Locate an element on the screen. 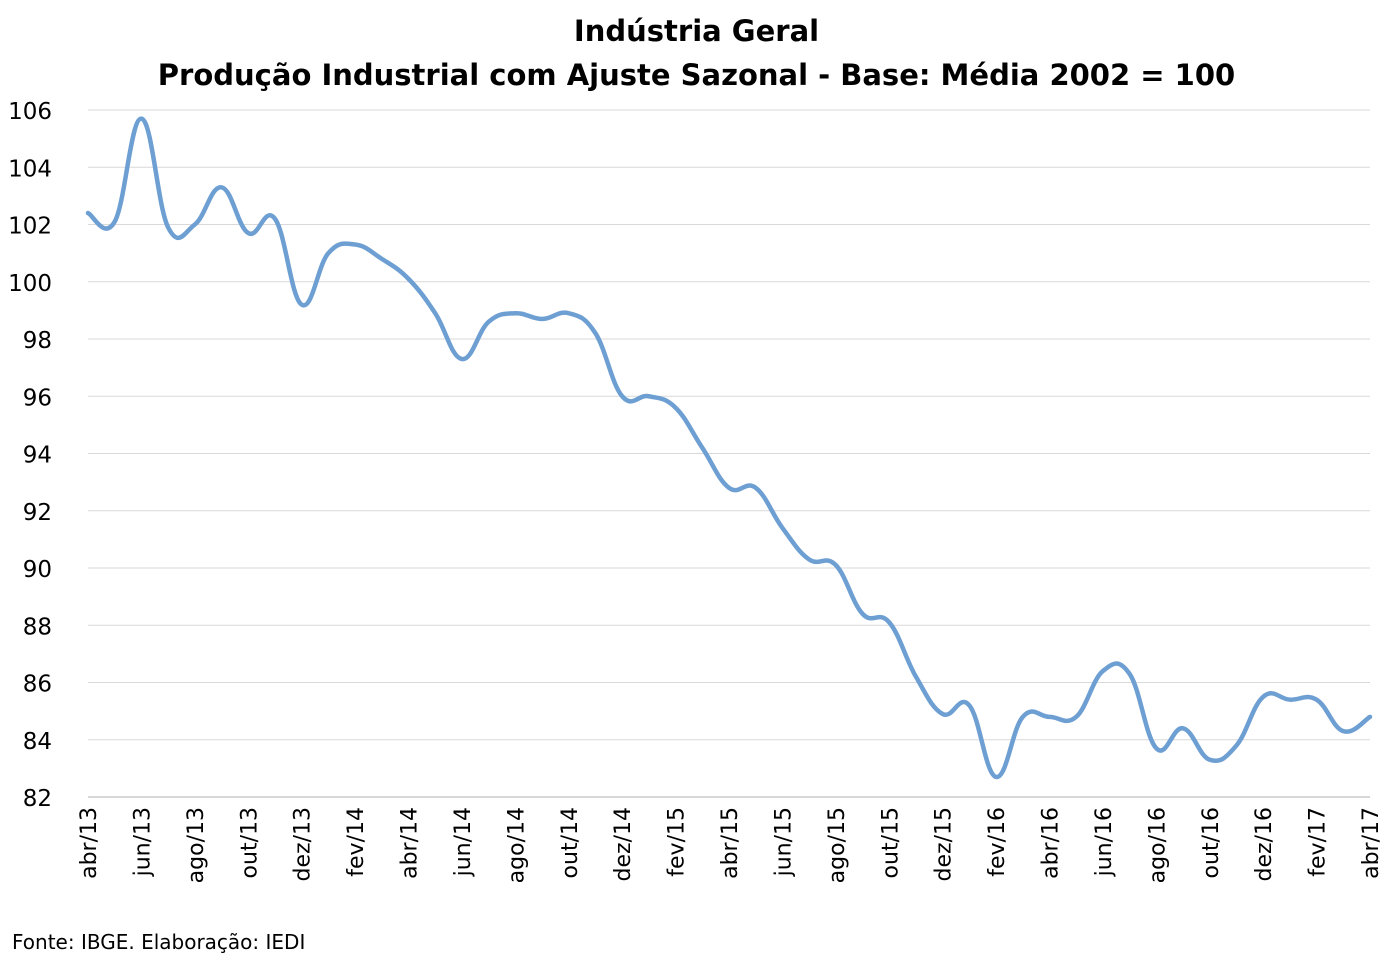 This screenshot has height=962, width=1393. x-tick-label: fev/14 is located at coordinates (356, 842).